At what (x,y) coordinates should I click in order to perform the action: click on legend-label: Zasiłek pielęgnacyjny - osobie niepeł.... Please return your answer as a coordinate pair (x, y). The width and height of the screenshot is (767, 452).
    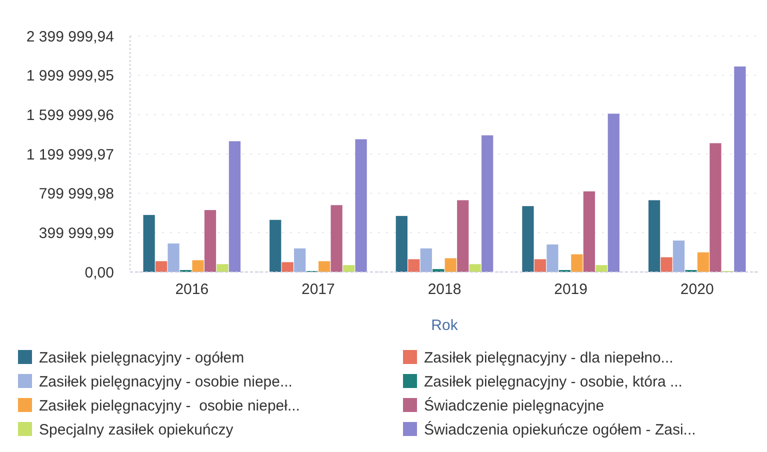
    Looking at the image, I should click on (169, 405).